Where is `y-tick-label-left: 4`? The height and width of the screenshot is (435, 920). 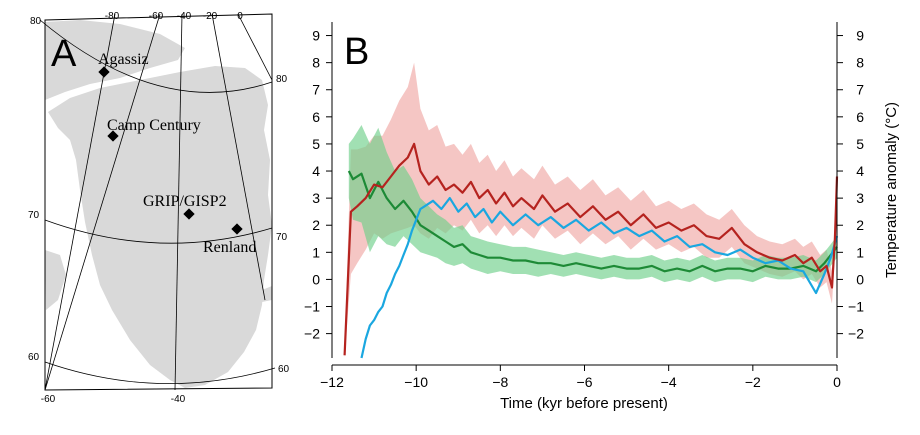 y-tick-label-left: 4 is located at coordinates (316, 171).